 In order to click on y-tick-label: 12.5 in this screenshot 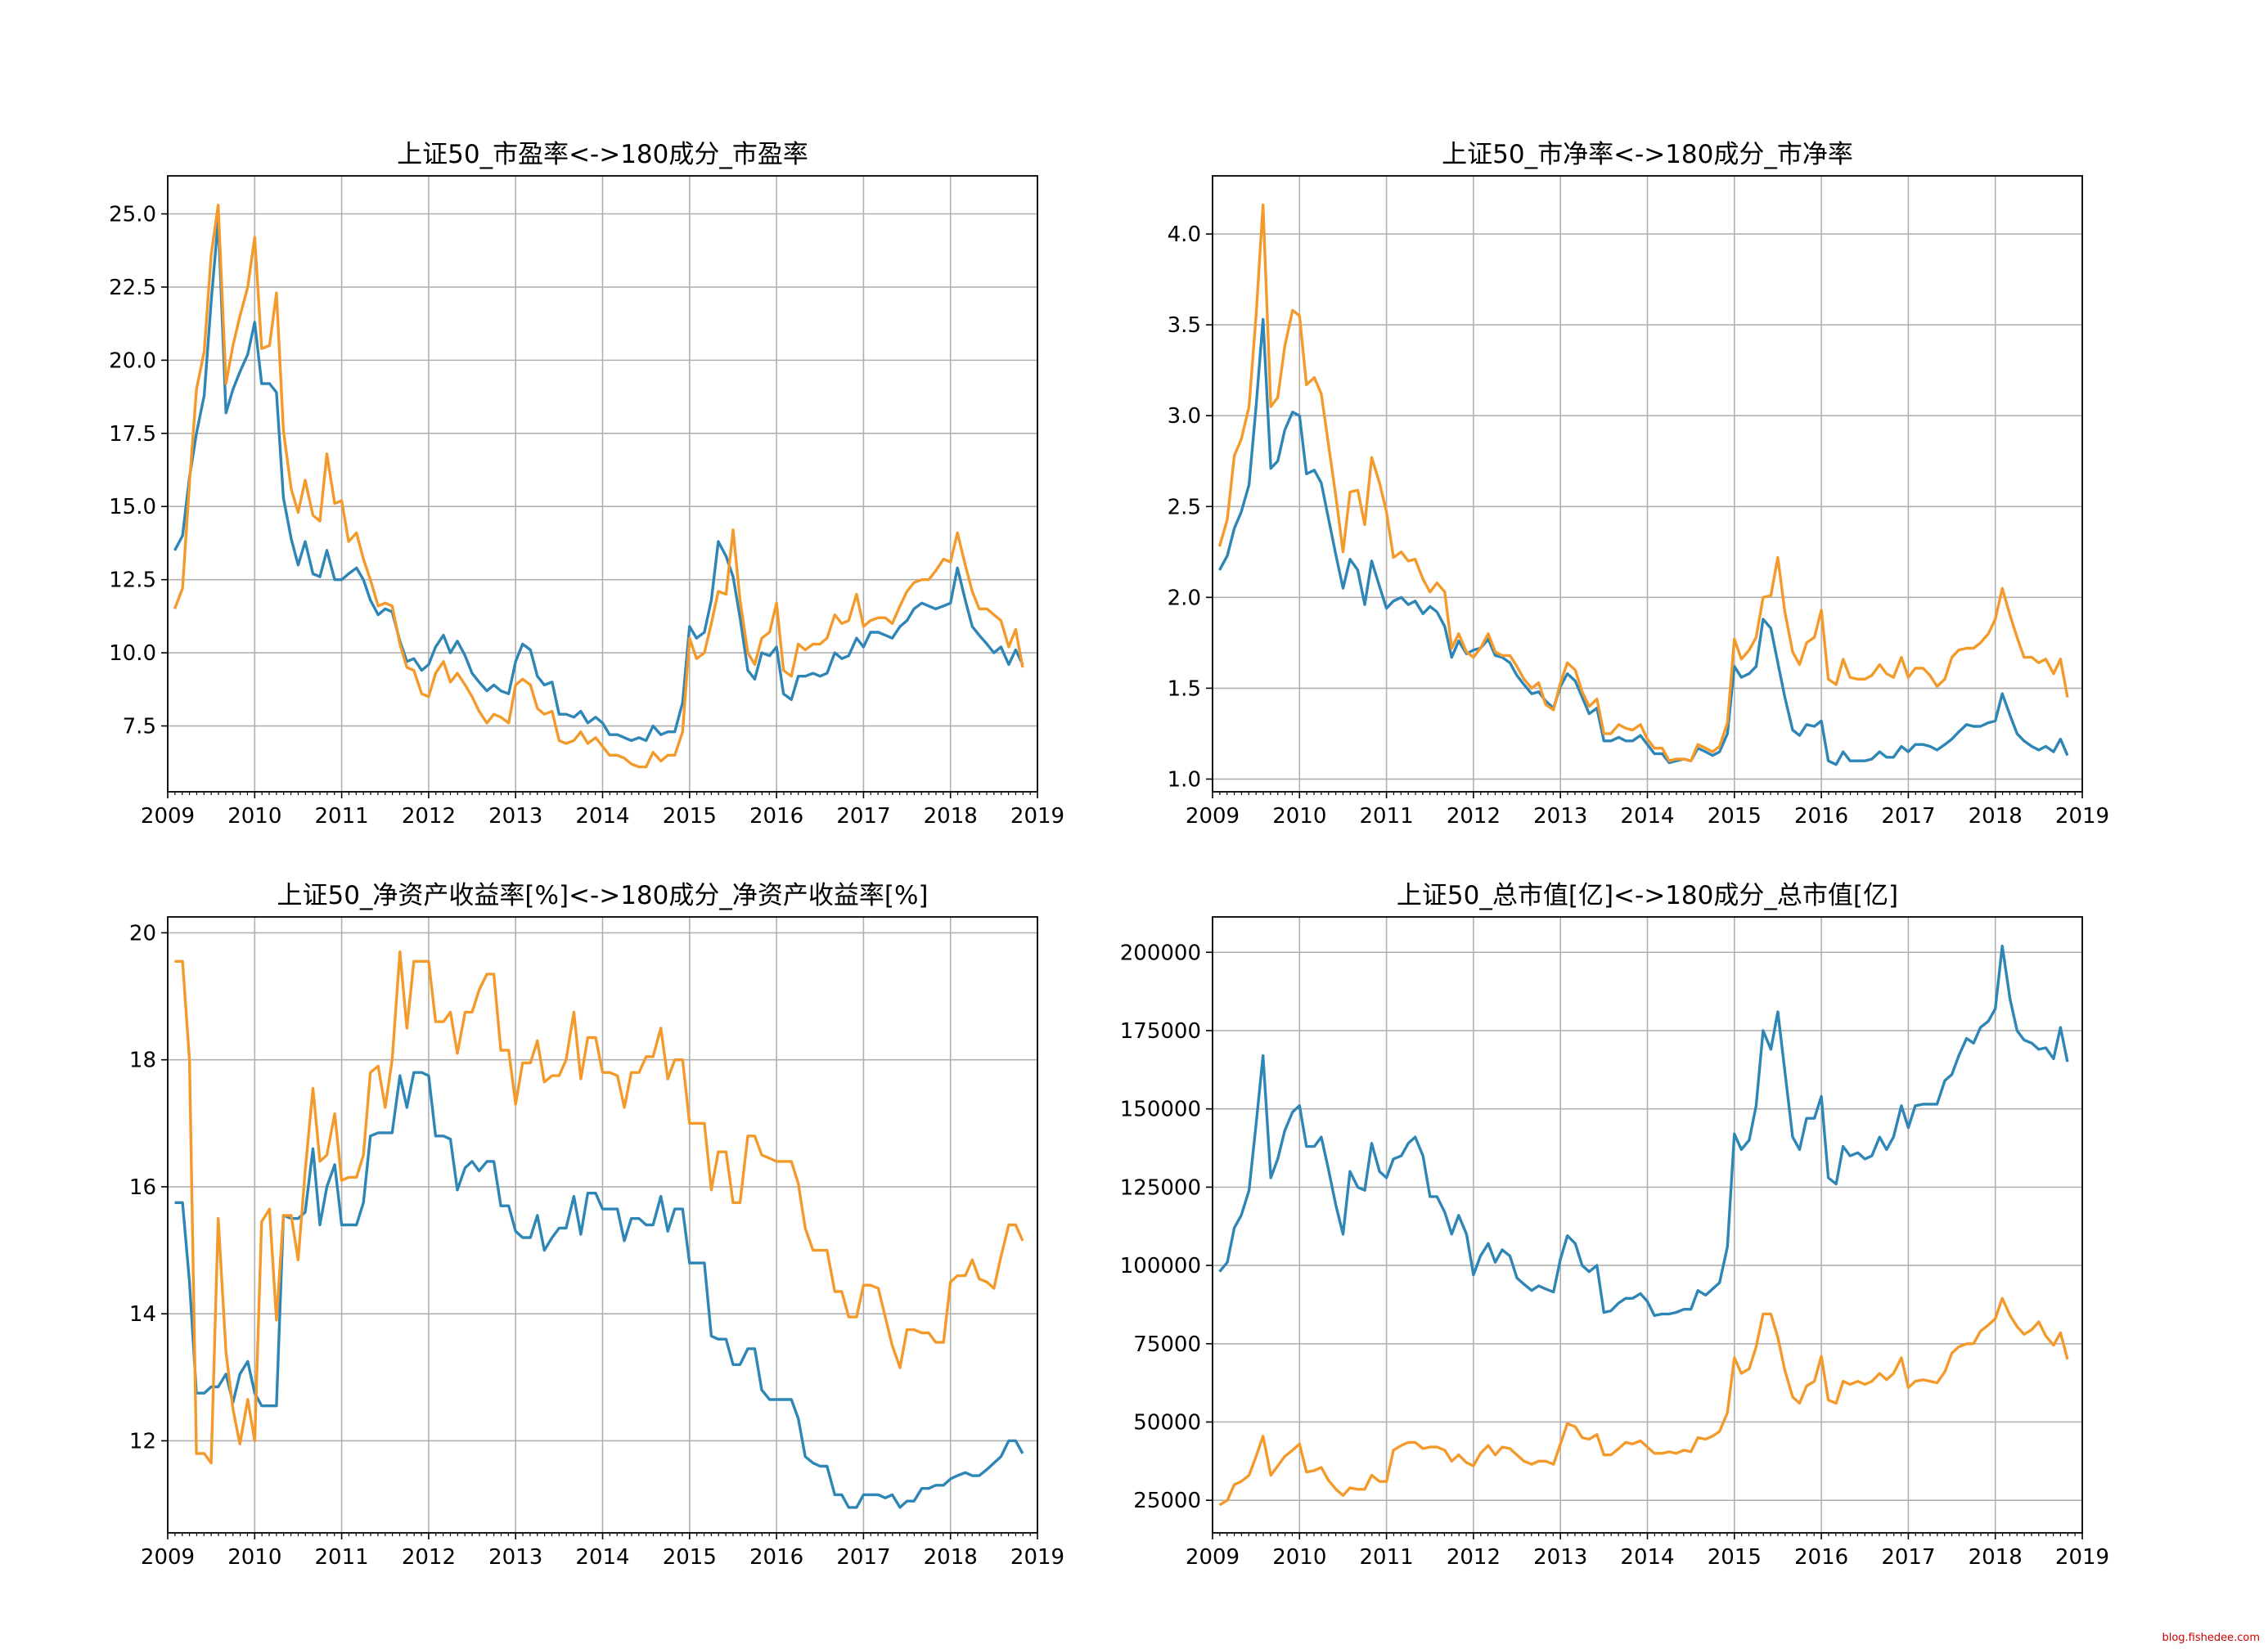, I will do `click(133, 580)`.